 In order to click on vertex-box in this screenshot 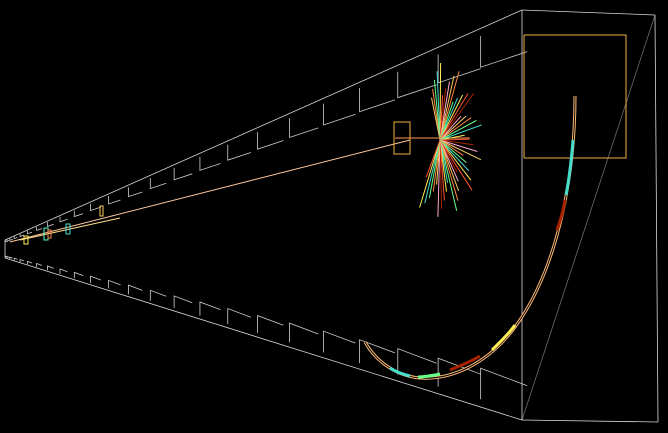, I will do `click(402, 138)`.